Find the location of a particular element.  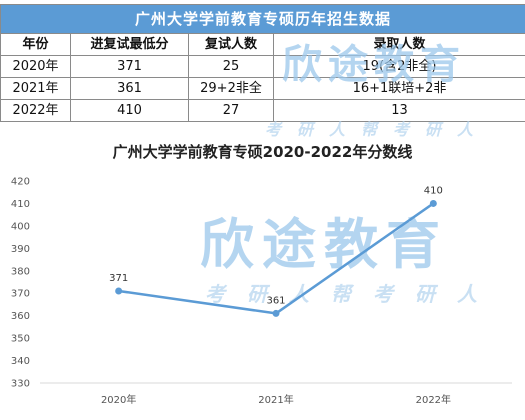

x-axis: 2020年 2021年 2022年 is located at coordinates (276, 394).